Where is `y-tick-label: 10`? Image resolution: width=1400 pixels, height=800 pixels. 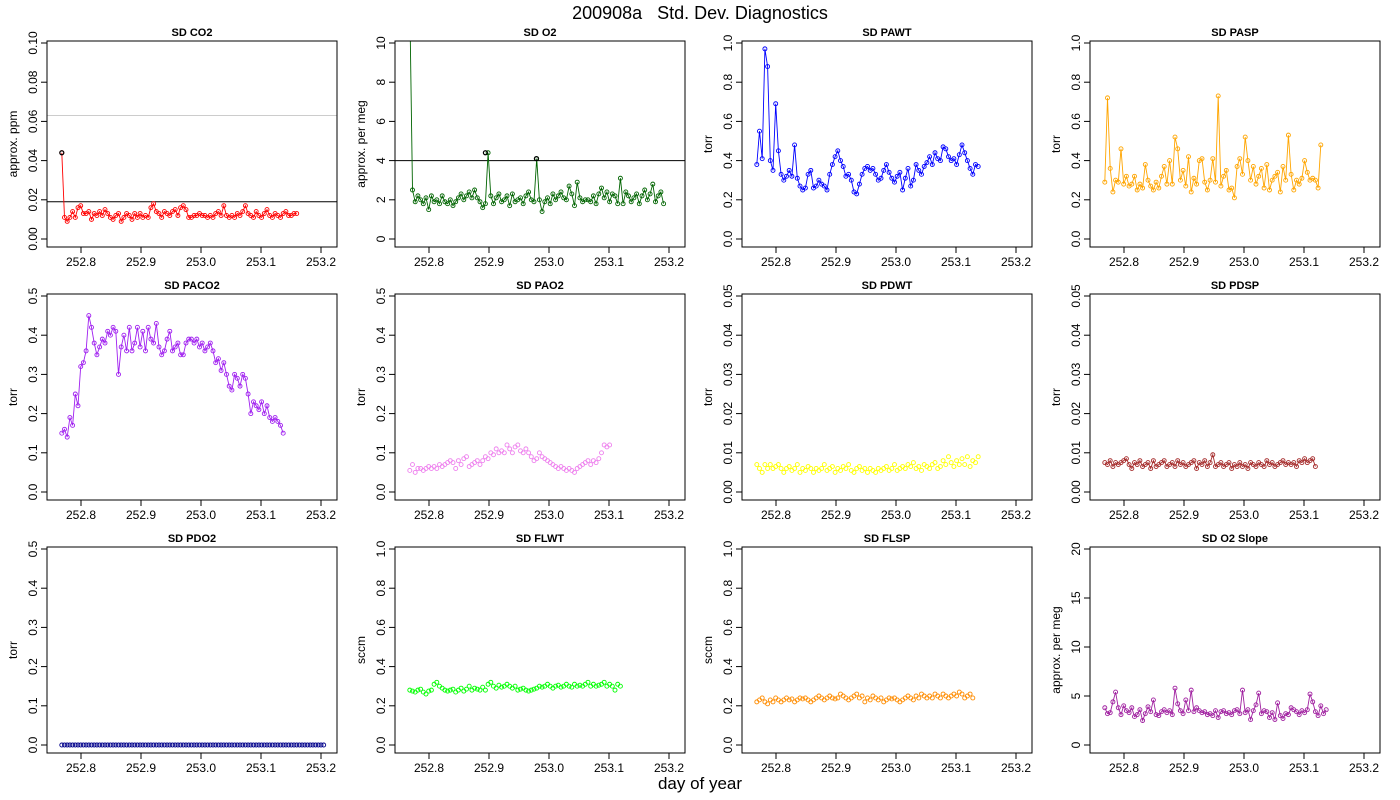 y-tick-label: 10 is located at coordinates (381, 43).